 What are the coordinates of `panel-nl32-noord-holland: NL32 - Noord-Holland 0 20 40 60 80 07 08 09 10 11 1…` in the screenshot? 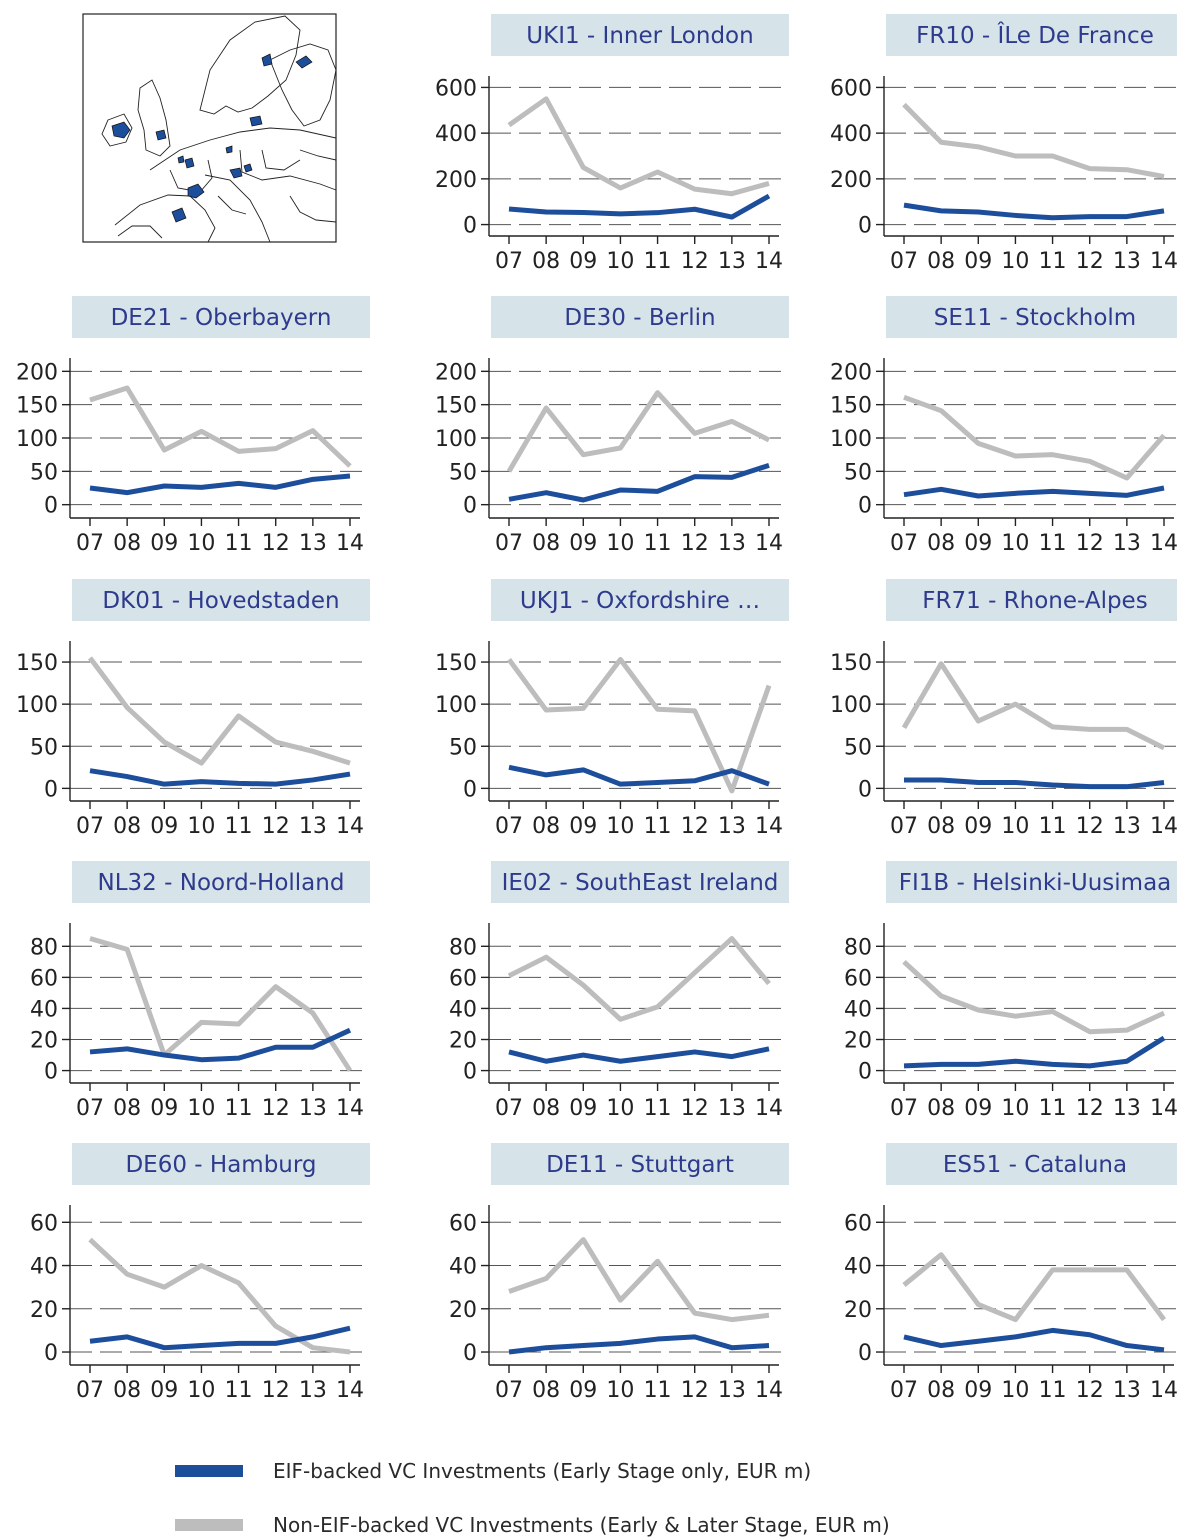 It's located at (200, 991).